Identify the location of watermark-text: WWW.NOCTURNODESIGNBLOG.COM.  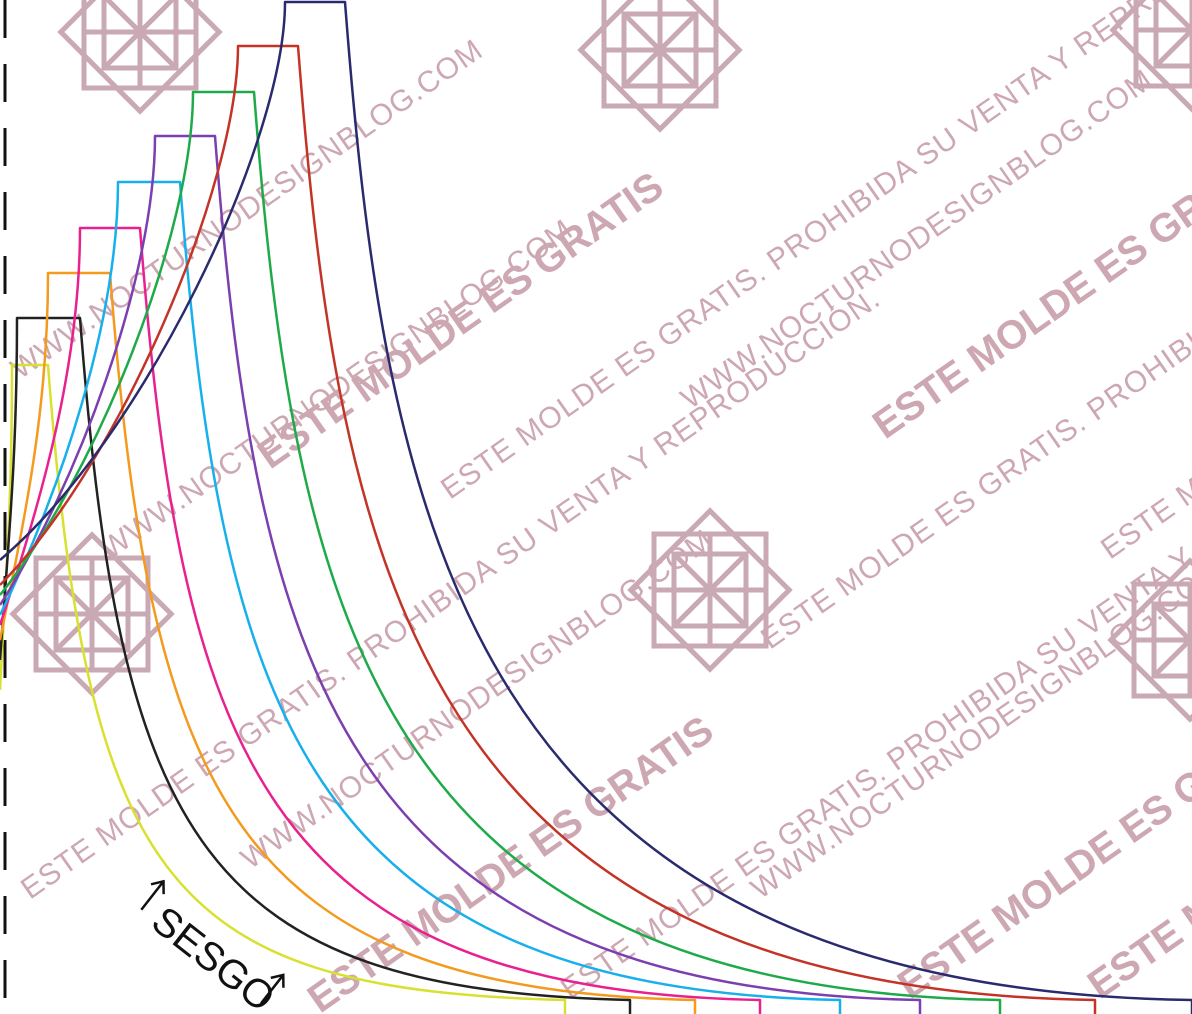
(917, 239).